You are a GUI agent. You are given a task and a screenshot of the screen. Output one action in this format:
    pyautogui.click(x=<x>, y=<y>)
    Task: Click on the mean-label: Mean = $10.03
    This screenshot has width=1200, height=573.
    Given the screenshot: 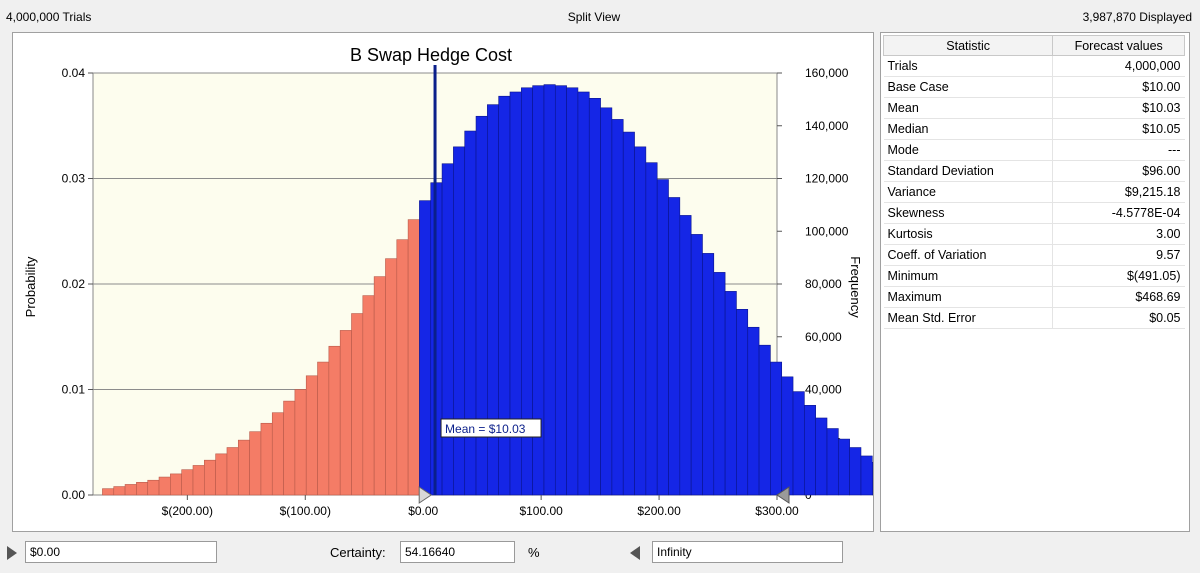 What is the action you would take?
    pyautogui.click(x=485, y=429)
    